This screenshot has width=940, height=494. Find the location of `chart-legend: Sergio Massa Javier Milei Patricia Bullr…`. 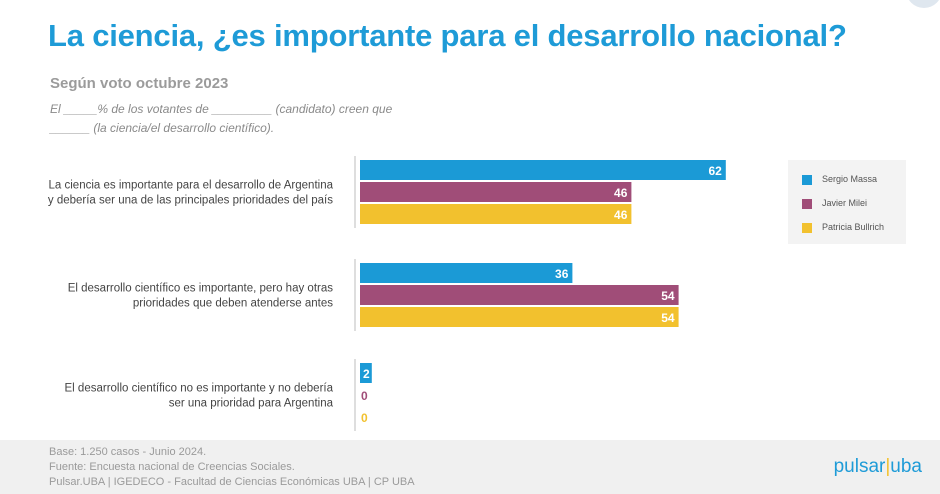

chart-legend: Sergio Massa Javier Milei Patricia Bullr… is located at coordinates (847, 202).